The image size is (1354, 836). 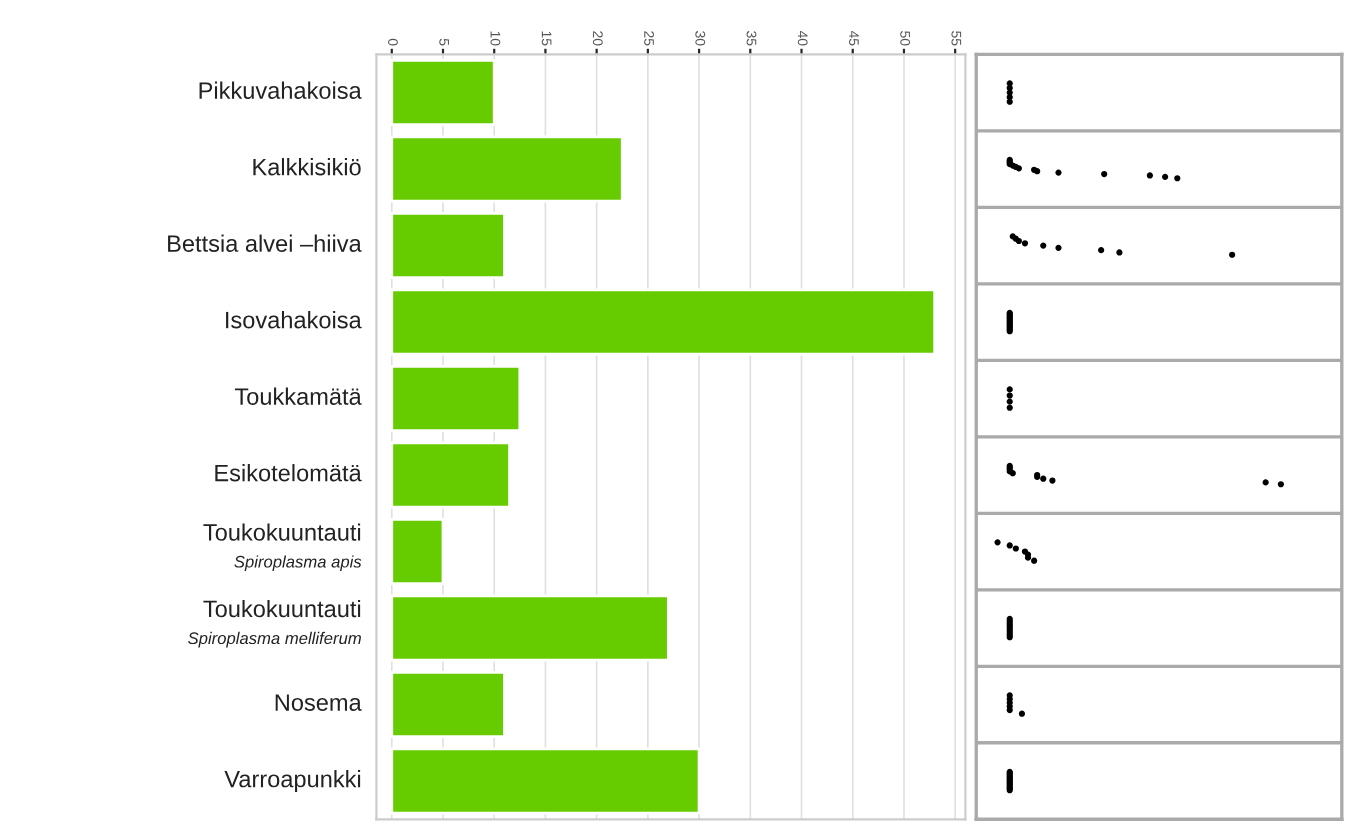 What do you see at coordinates (318, 702) in the screenshot?
I see `y-tick-label: Nosema` at bounding box center [318, 702].